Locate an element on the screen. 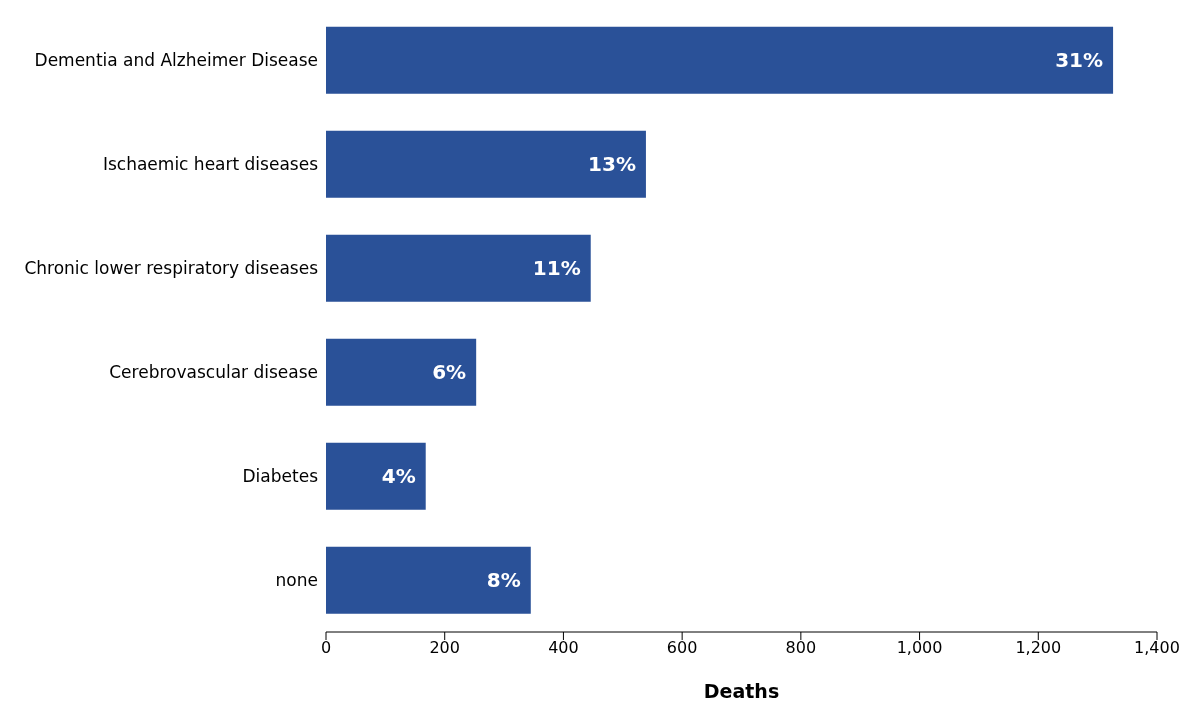 Image resolution: width=1191 pixels, height=705 pixels. y-tick-label: Dementia and Alzheimer Disease is located at coordinates (176, 60).